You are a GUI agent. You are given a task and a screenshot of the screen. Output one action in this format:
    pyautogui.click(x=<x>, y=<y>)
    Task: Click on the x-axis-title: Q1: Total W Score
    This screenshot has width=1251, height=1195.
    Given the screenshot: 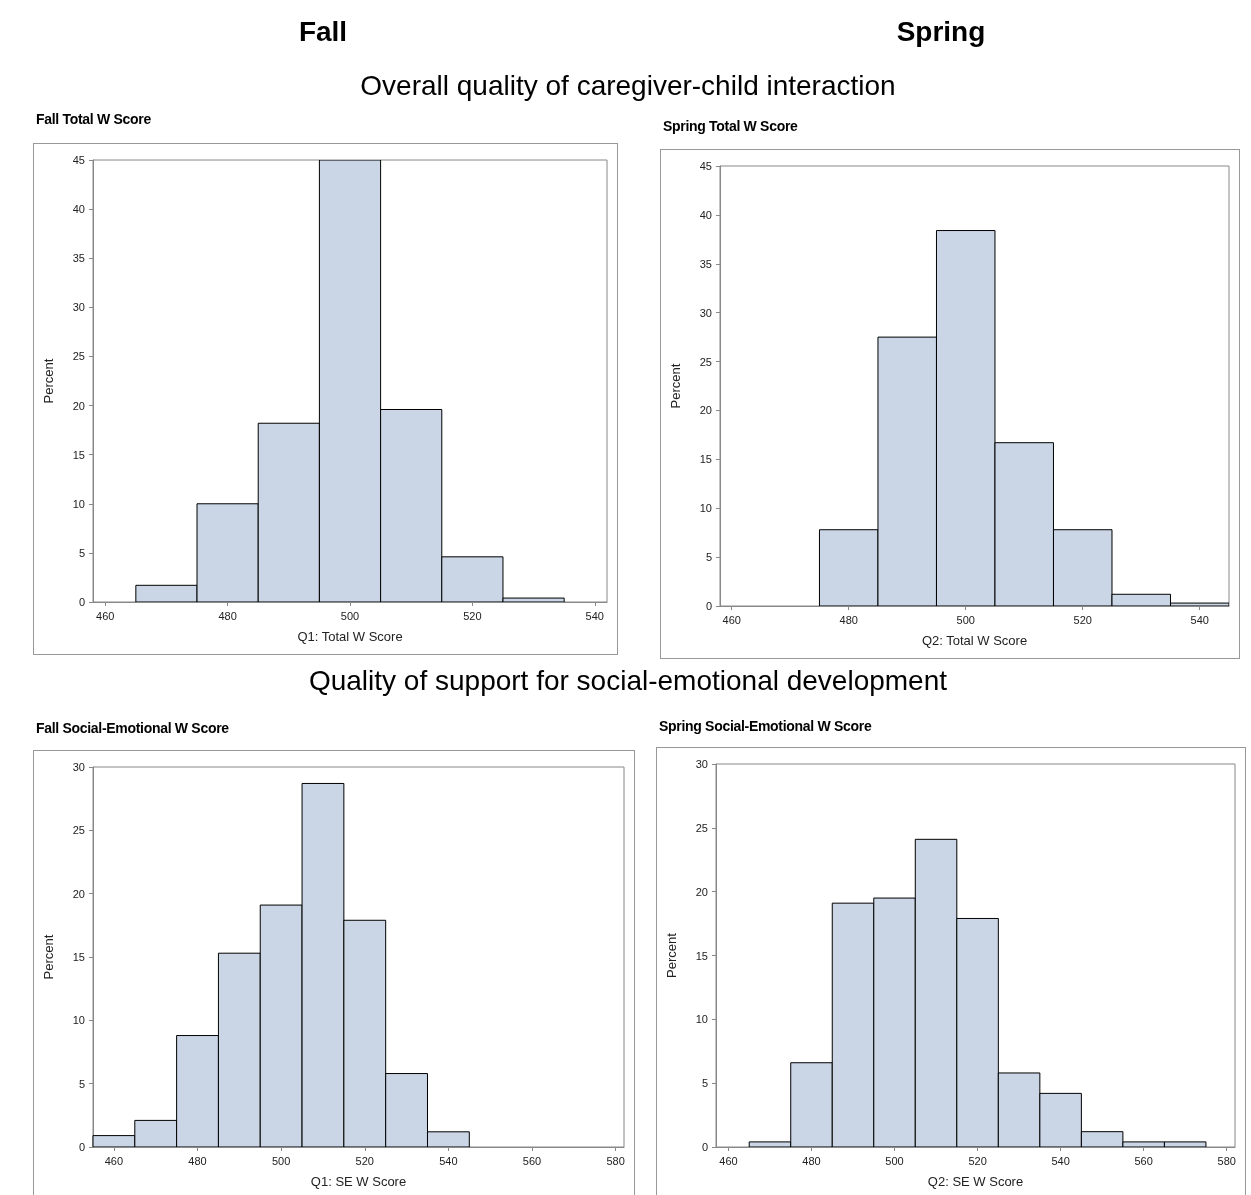 What is the action you would take?
    pyautogui.click(x=350, y=636)
    